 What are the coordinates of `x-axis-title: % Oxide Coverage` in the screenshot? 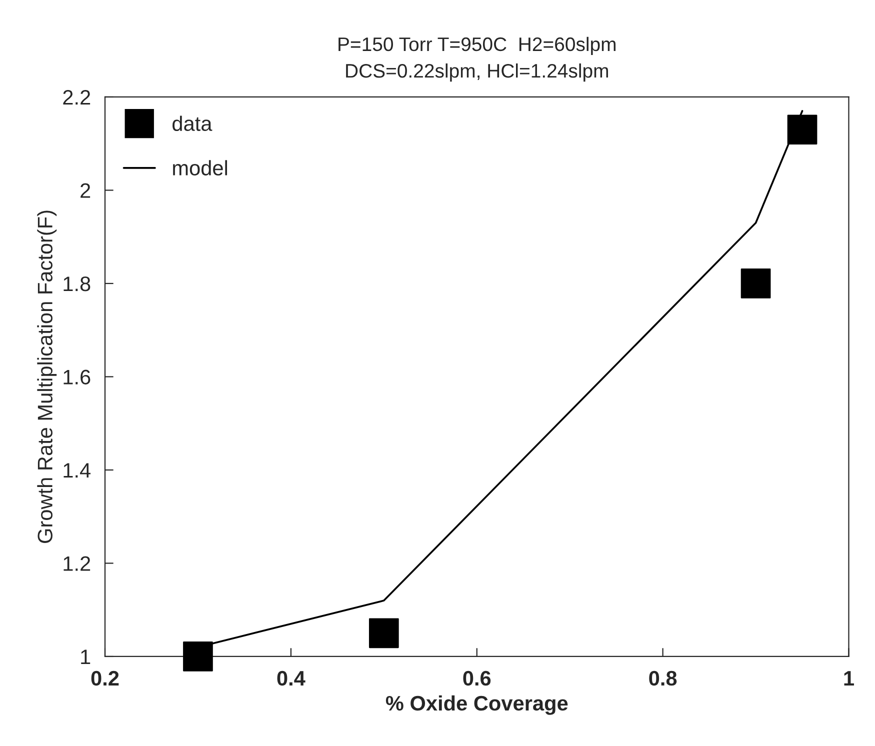 It's located at (477, 705).